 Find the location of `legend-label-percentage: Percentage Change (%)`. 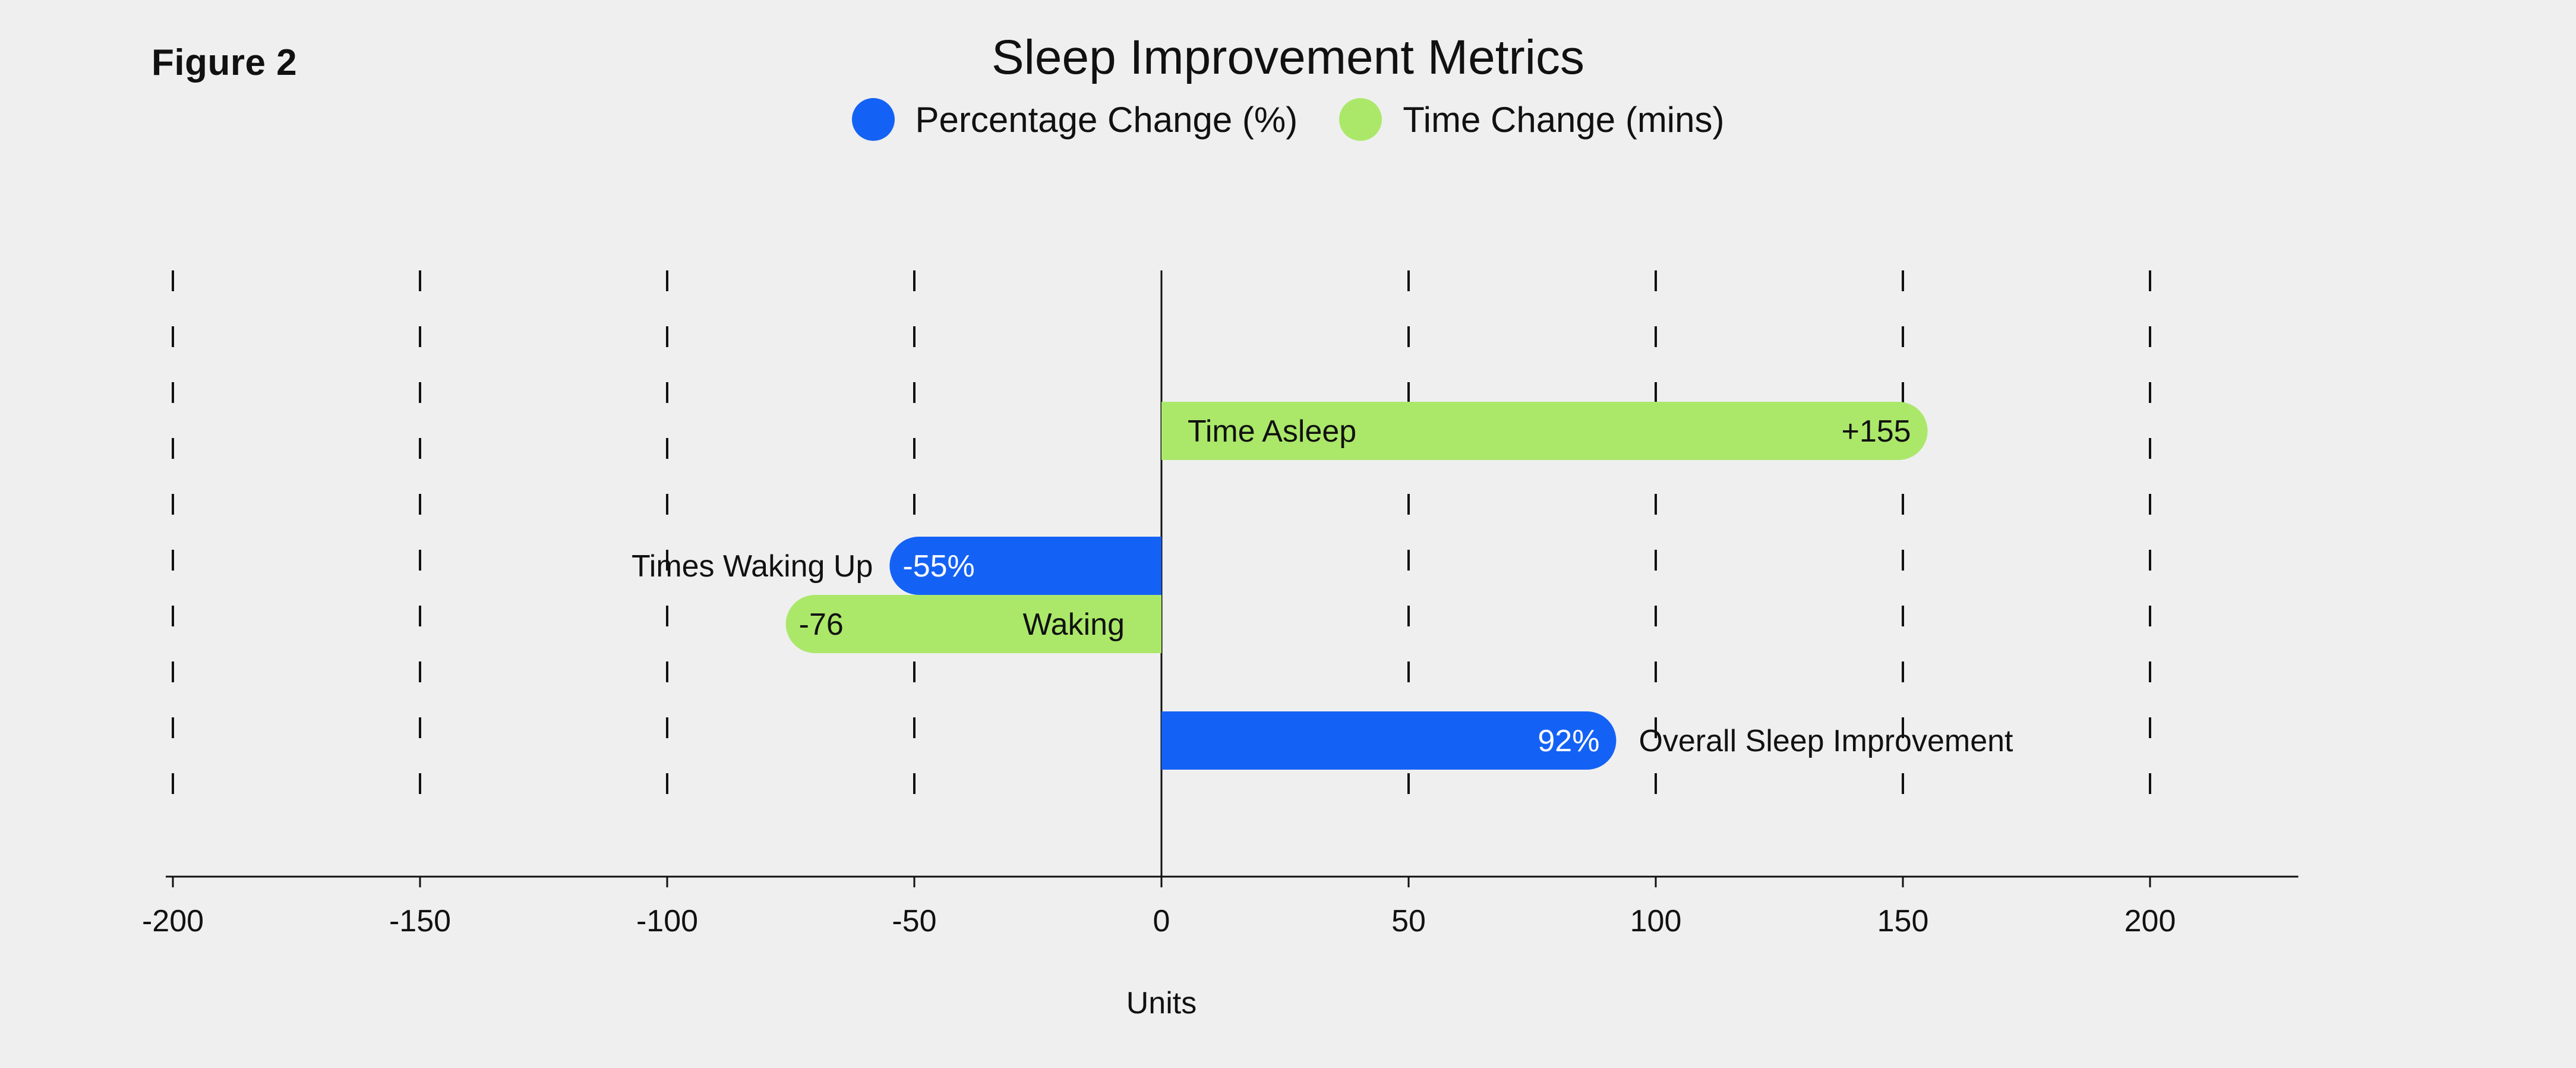

legend-label-percentage: Percentage Change (%) is located at coordinates (1106, 119).